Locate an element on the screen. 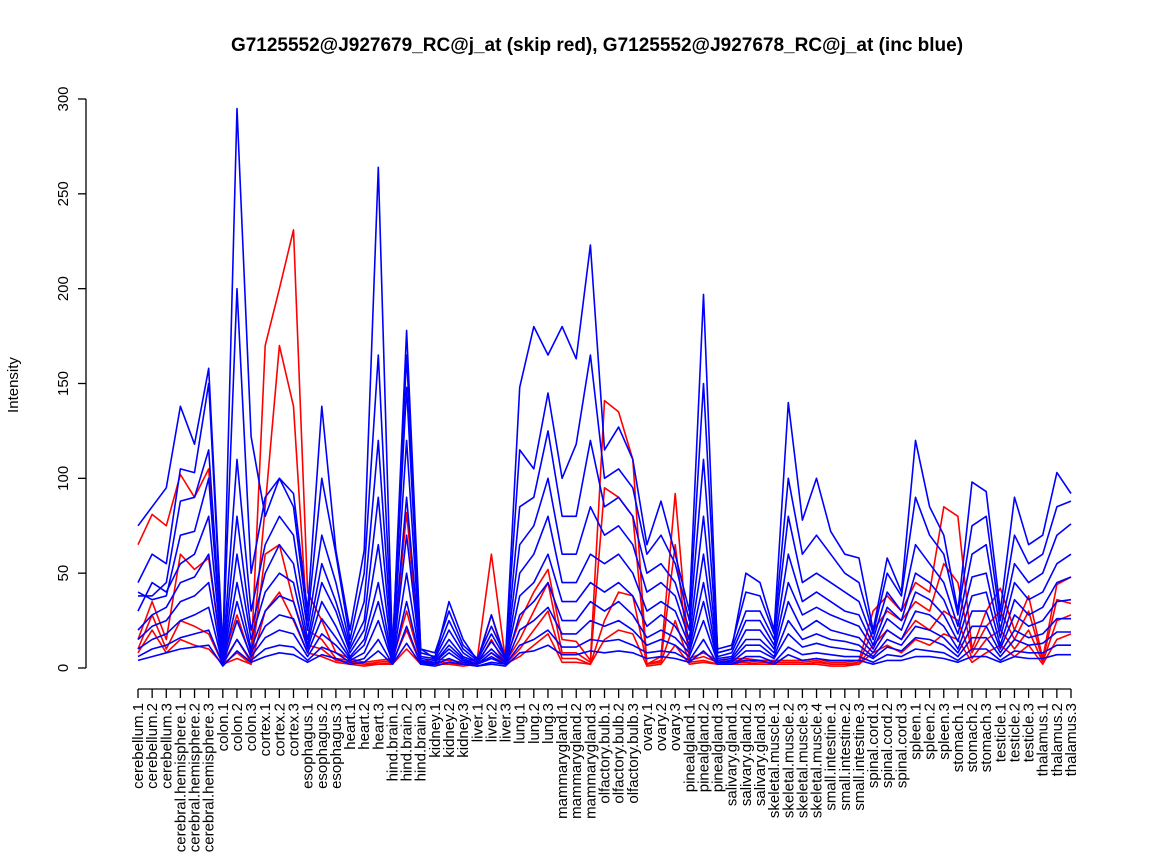 This screenshot has height=864, width=1152. x-tick-label: ovary.3 is located at coordinates (675, 727).